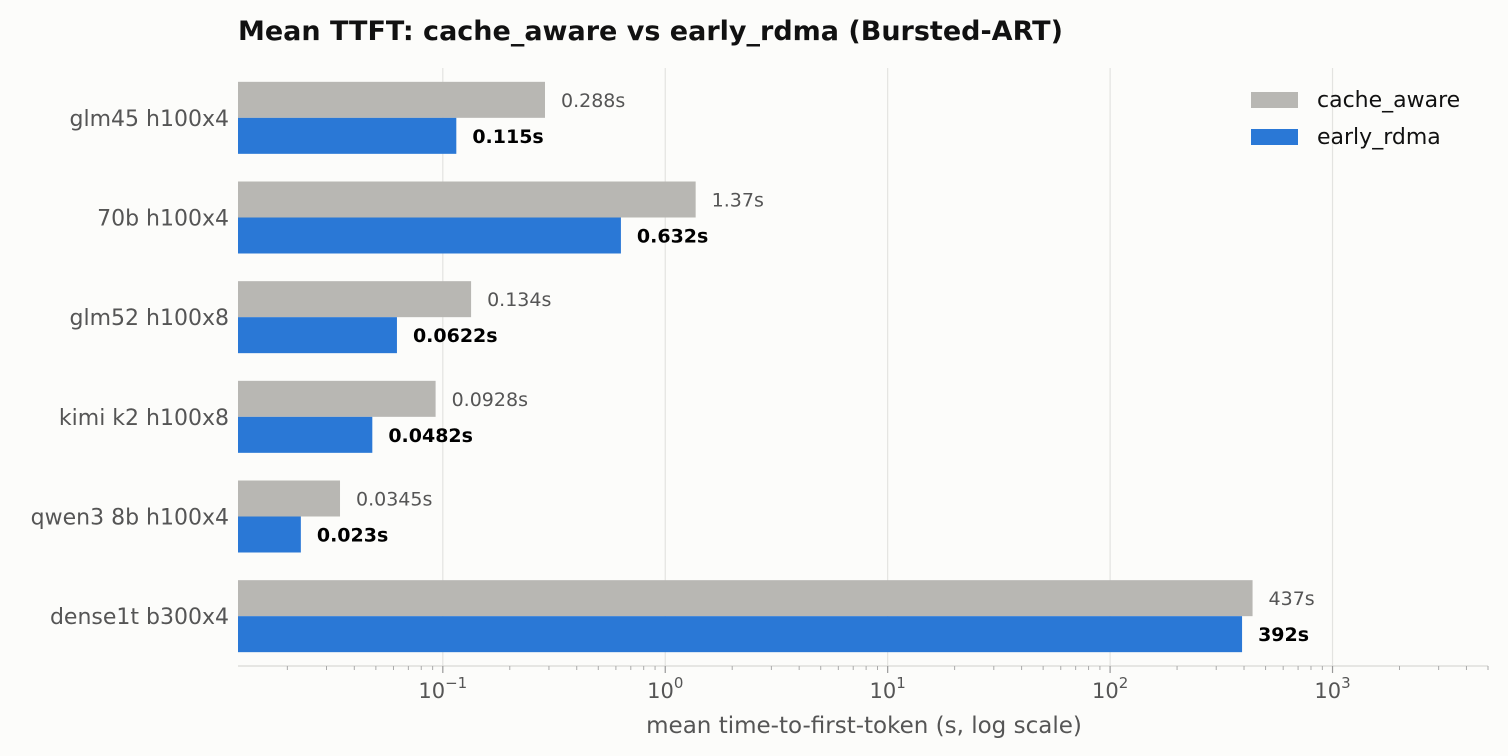 The image size is (1508, 756). Describe the element at coordinates (1283, 635) in the screenshot. I see `value-label-early_rdma: 392s` at that location.